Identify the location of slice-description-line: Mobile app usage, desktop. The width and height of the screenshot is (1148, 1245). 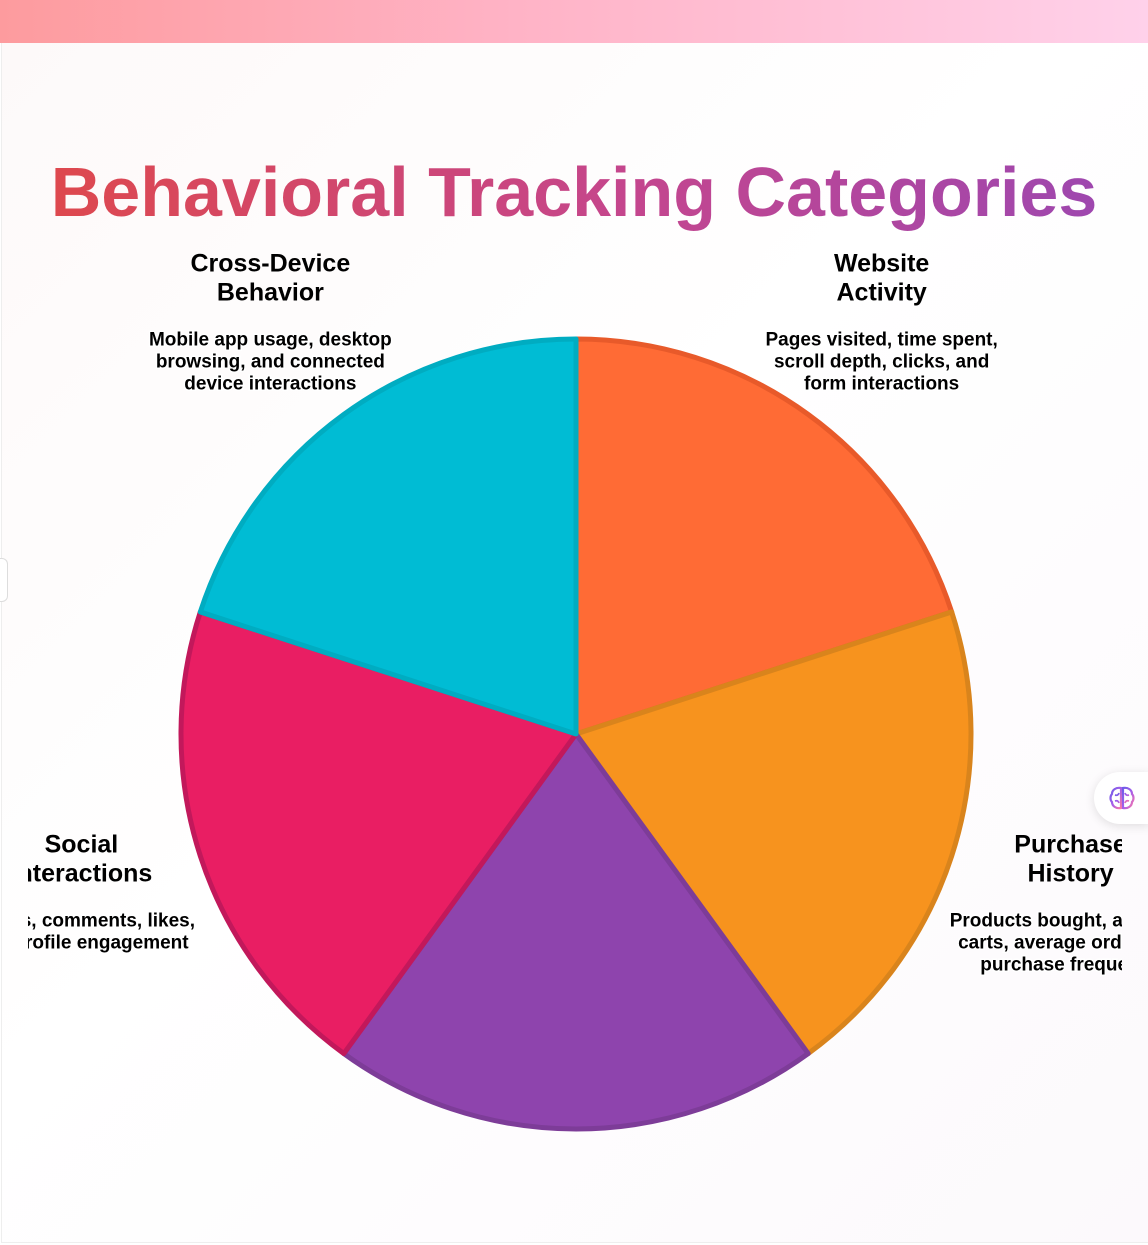
(270, 339).